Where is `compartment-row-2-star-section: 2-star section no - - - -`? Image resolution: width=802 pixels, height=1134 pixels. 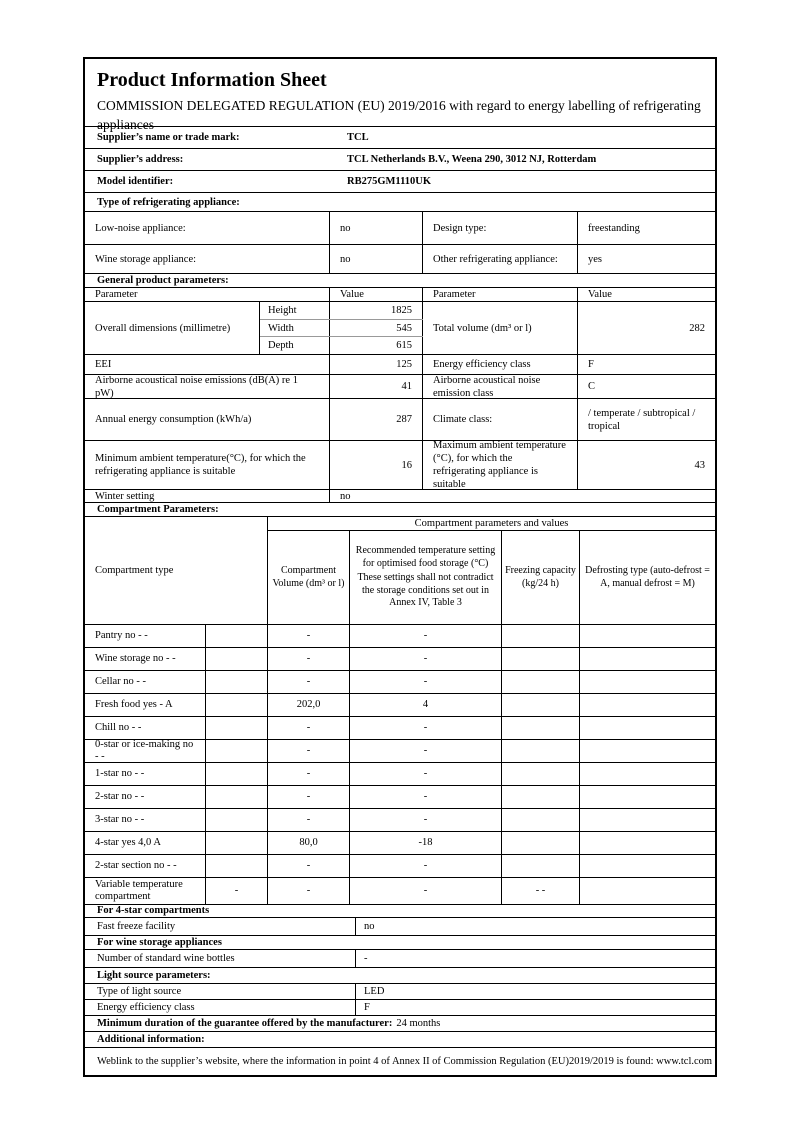 compartment-row-2-star-section: 2-star section no - - - - is located at coordinates (400, 866).